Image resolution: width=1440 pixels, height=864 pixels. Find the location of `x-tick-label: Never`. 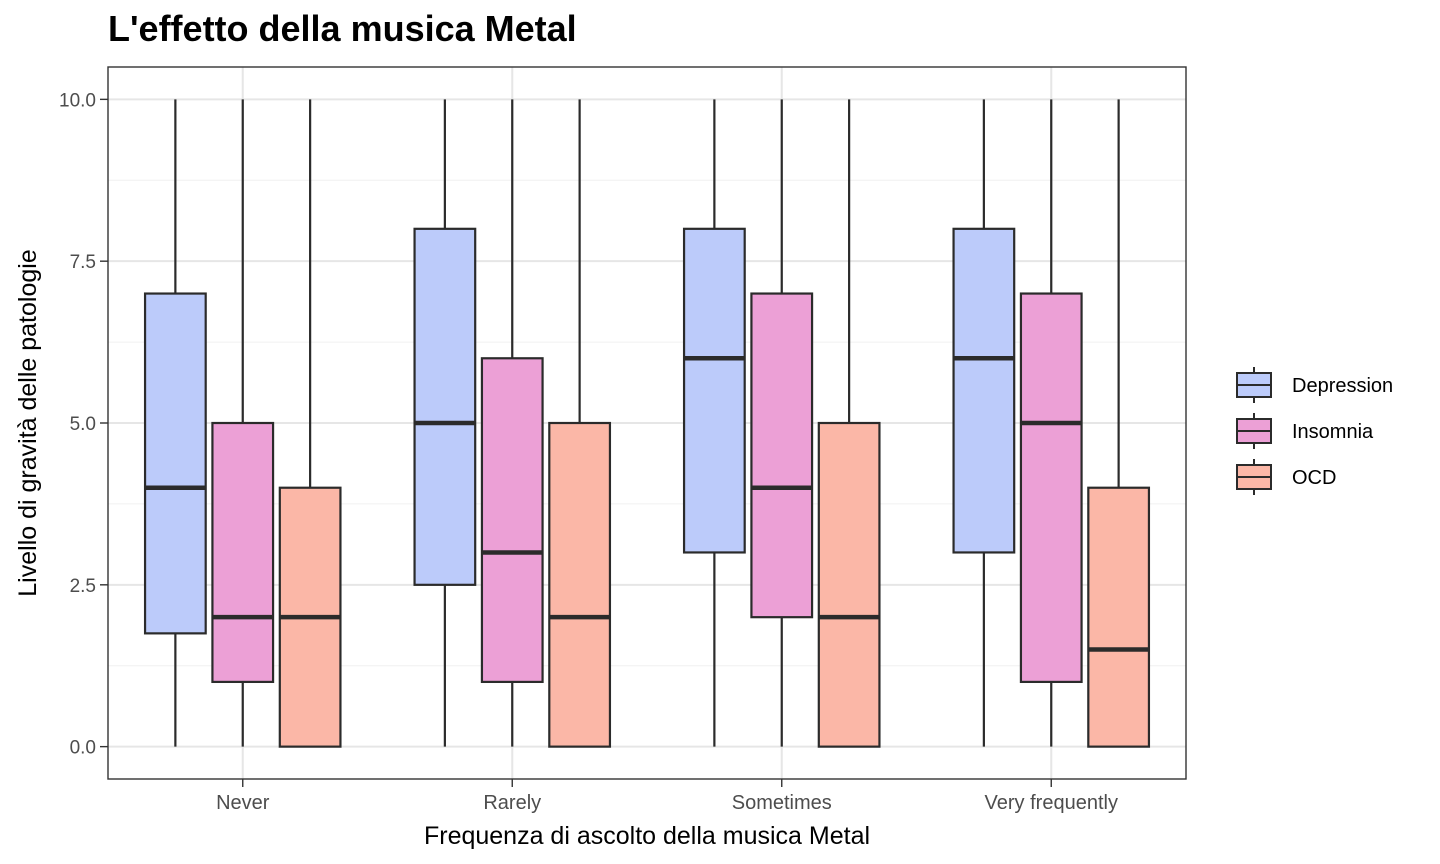

x-tick-label: Never is located at coordinates (243, 803).